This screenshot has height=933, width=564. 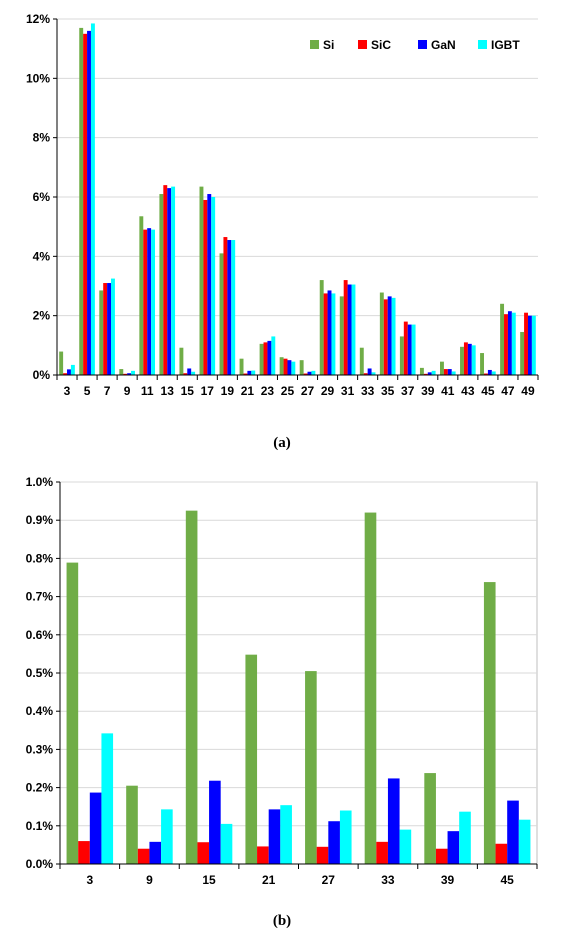 I want to click on y-tick-label: 0.2%, so click(x=40, y=788).